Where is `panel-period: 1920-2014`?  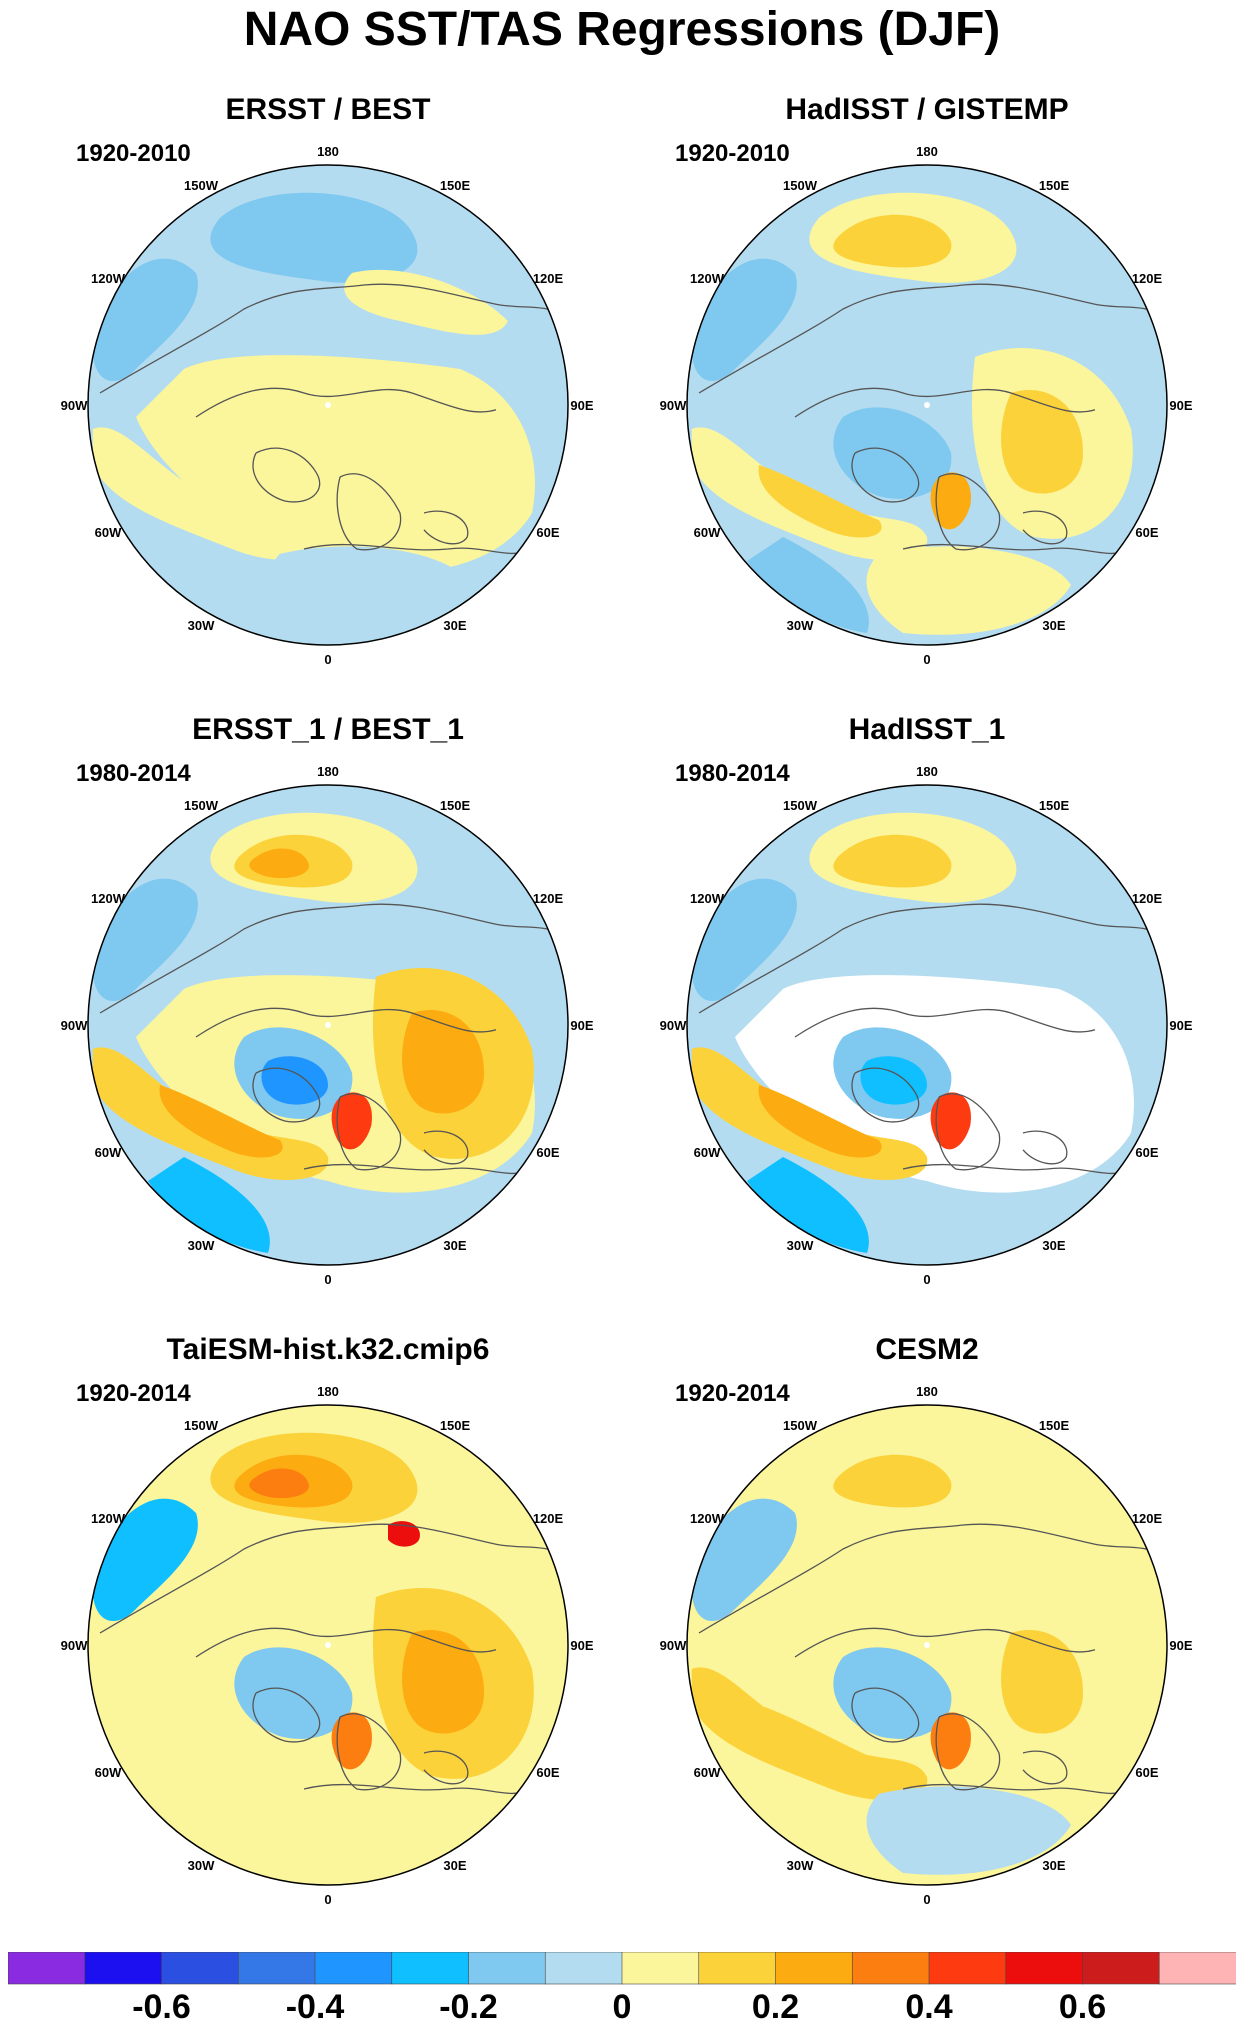
panel-period: 1920-2014 is located at coordinates (732, 1393).